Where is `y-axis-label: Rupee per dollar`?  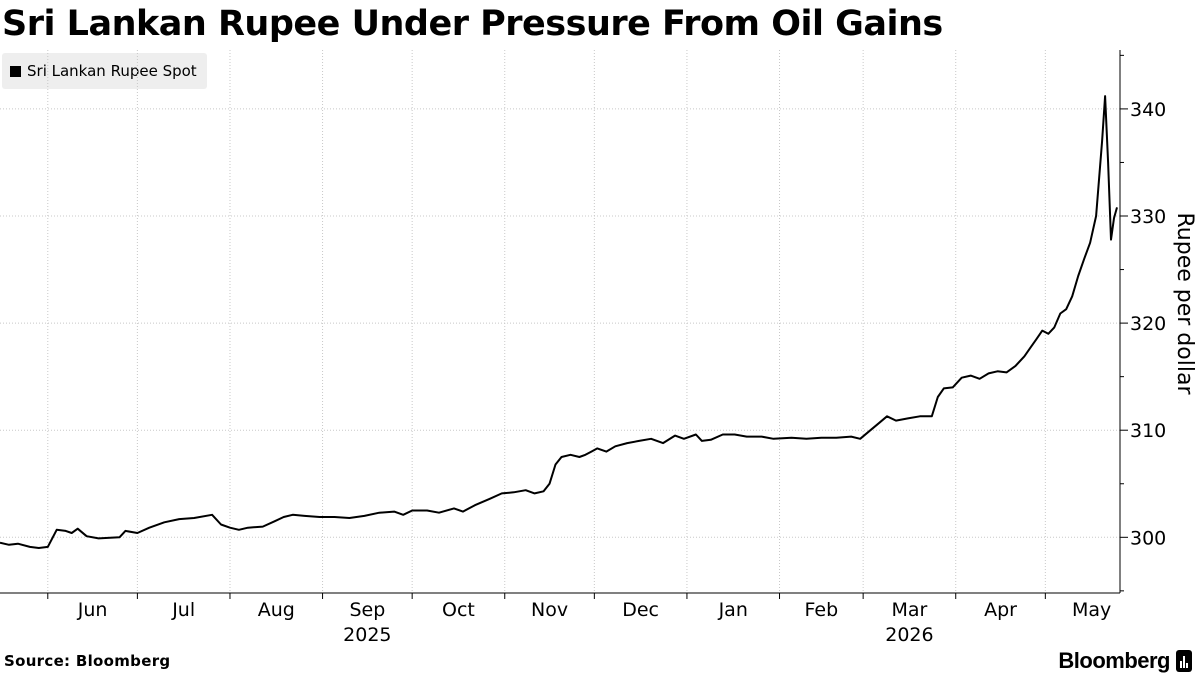 y-axis-label: Rupee per dollar is located at coordinates (1184, 304).